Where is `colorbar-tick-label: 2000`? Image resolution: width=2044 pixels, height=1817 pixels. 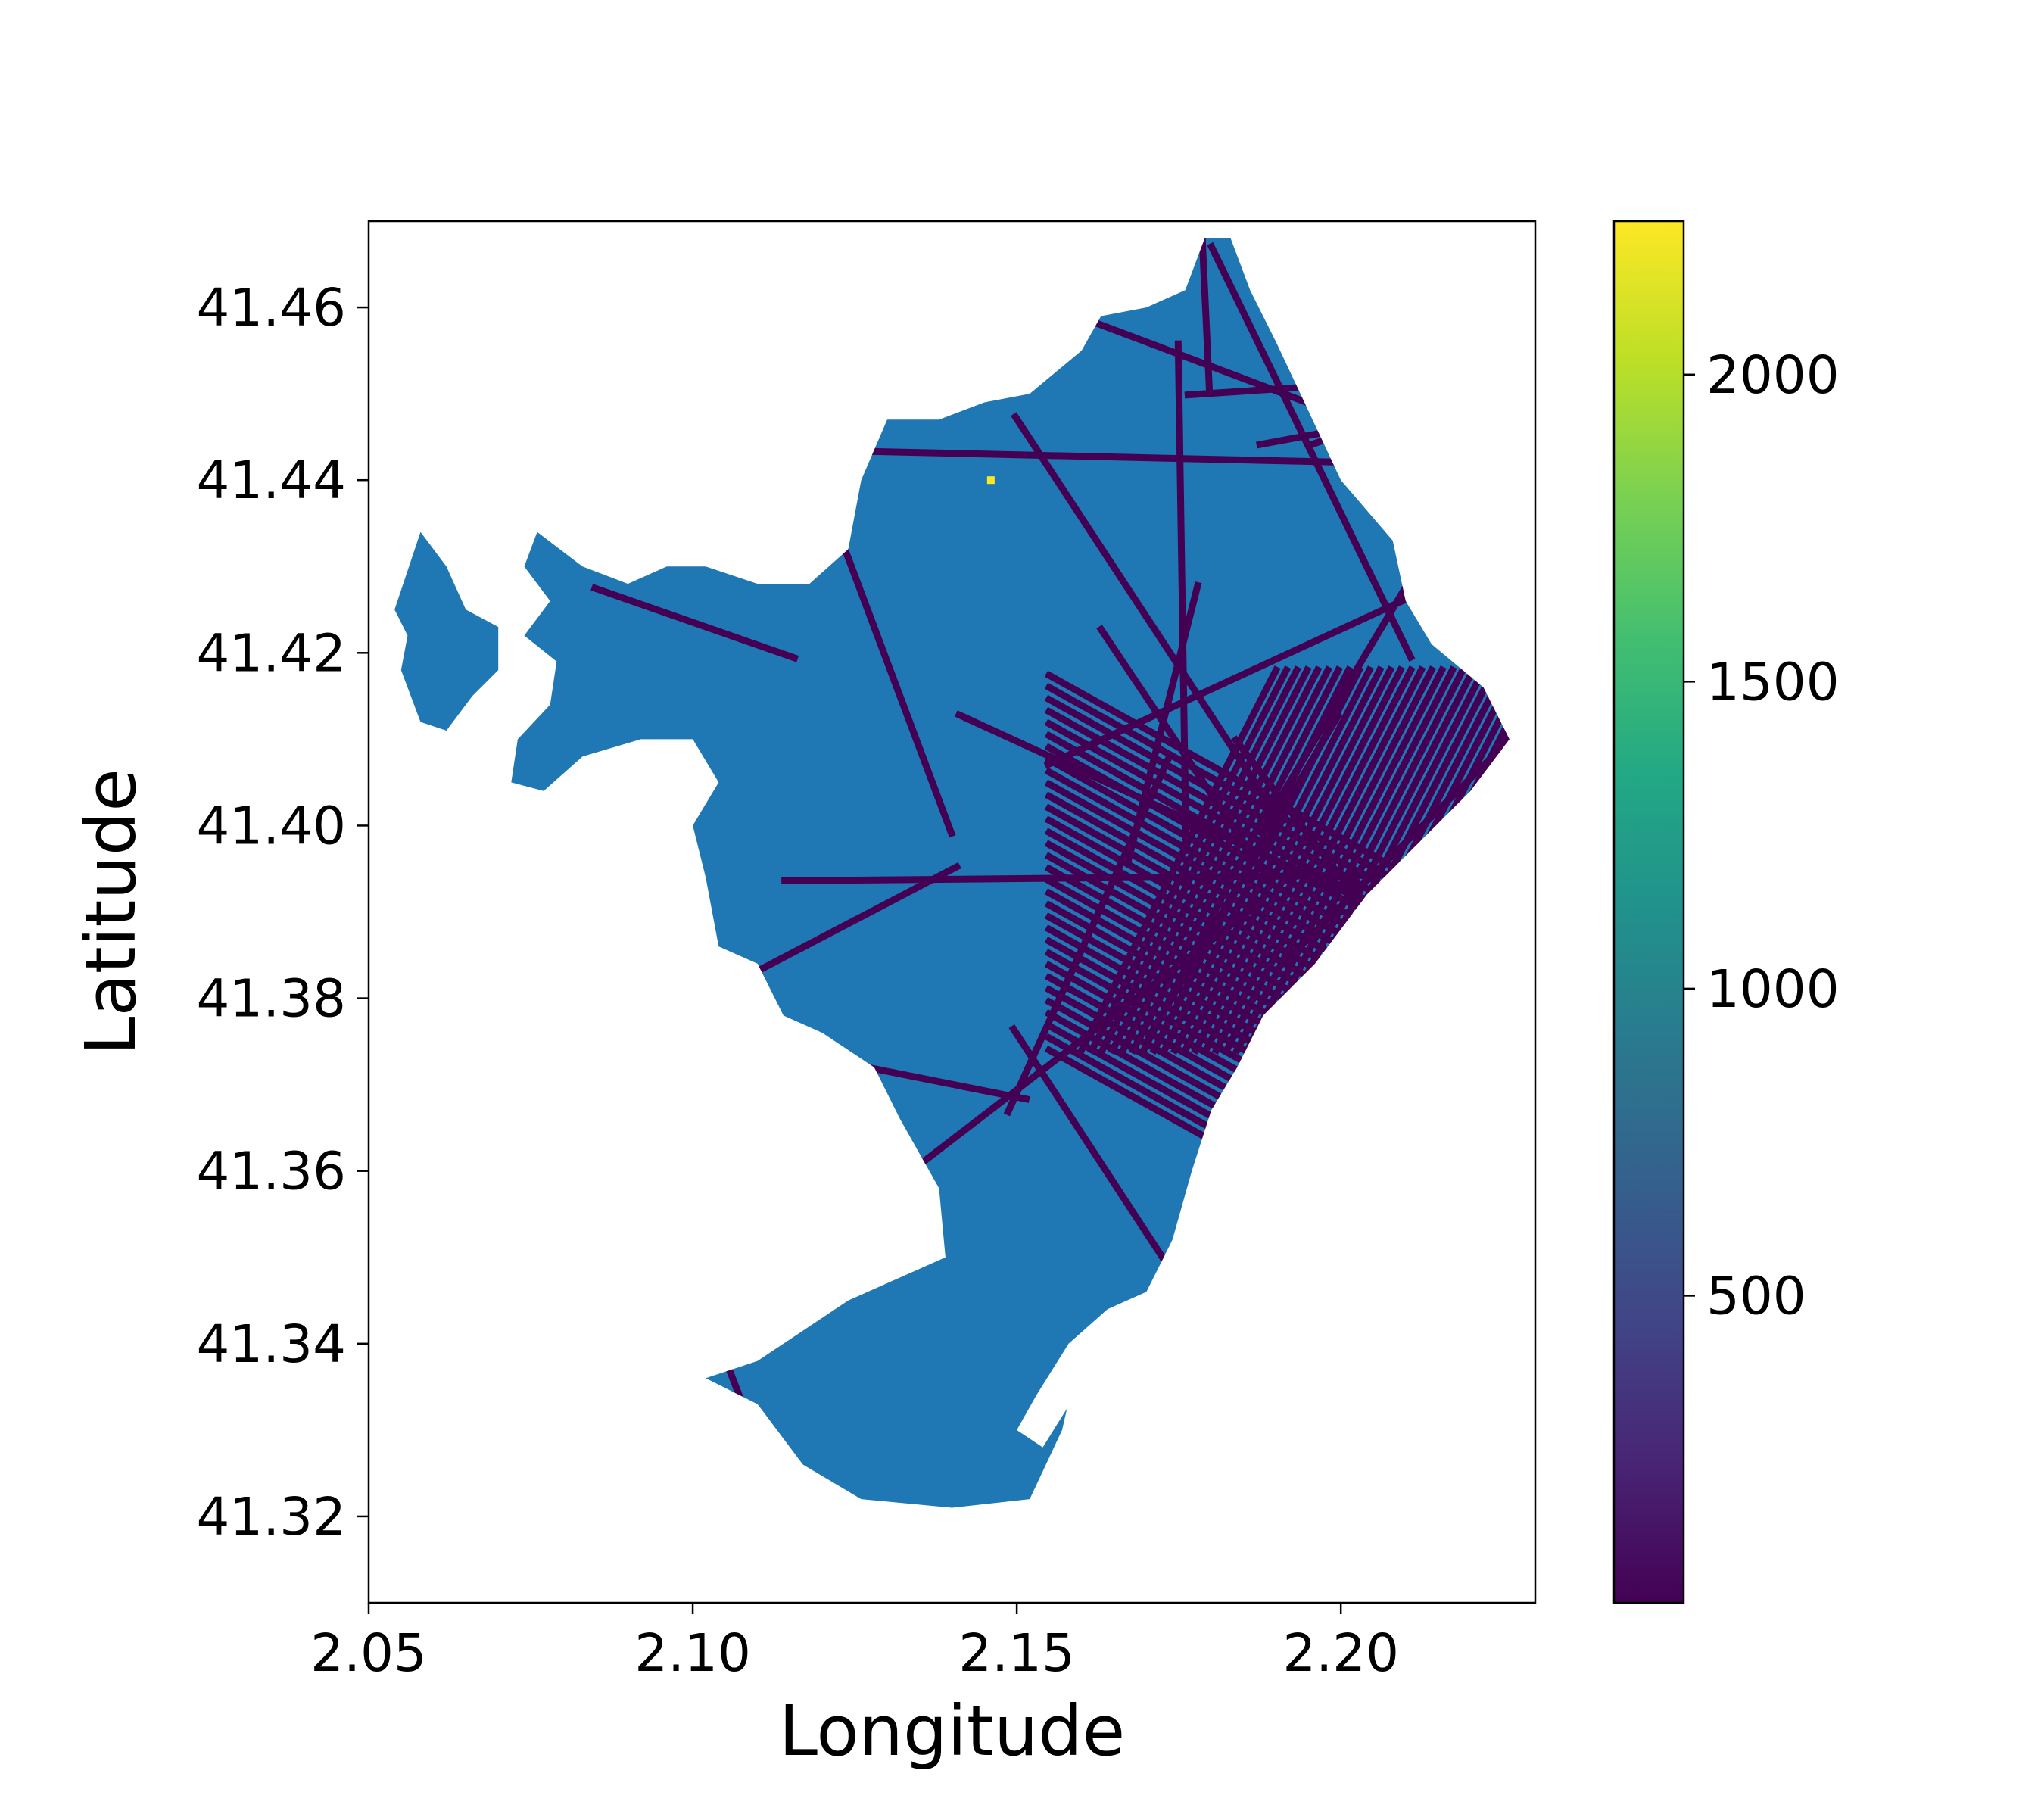
colorbar-tick-label: 2000 is located at coordinates (1773, 375).